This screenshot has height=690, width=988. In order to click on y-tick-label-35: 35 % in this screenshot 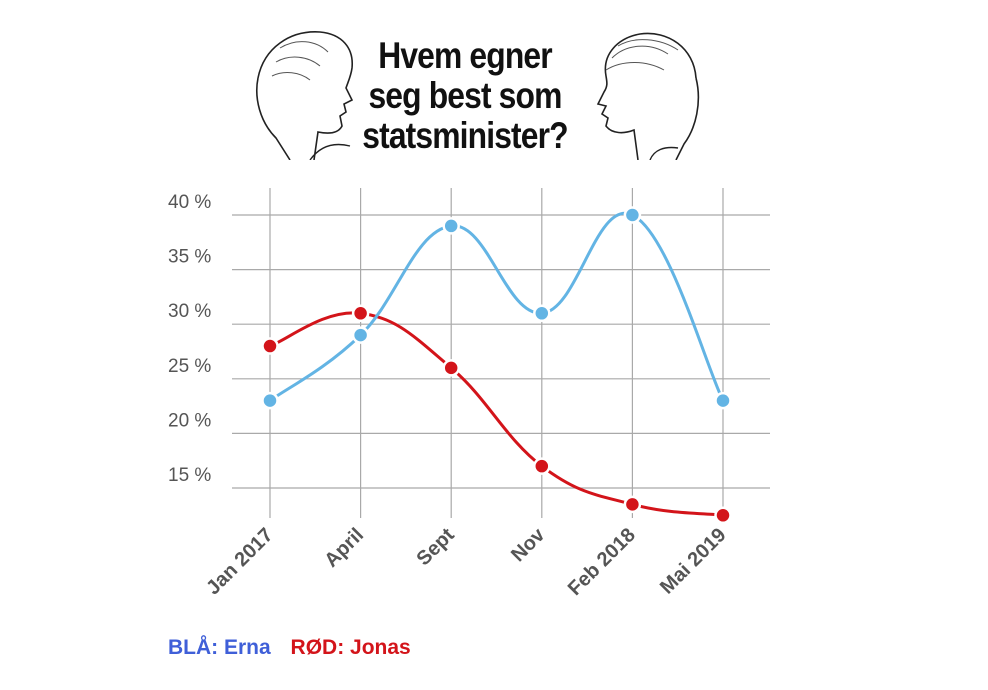, I will do `click(189, 257)`.